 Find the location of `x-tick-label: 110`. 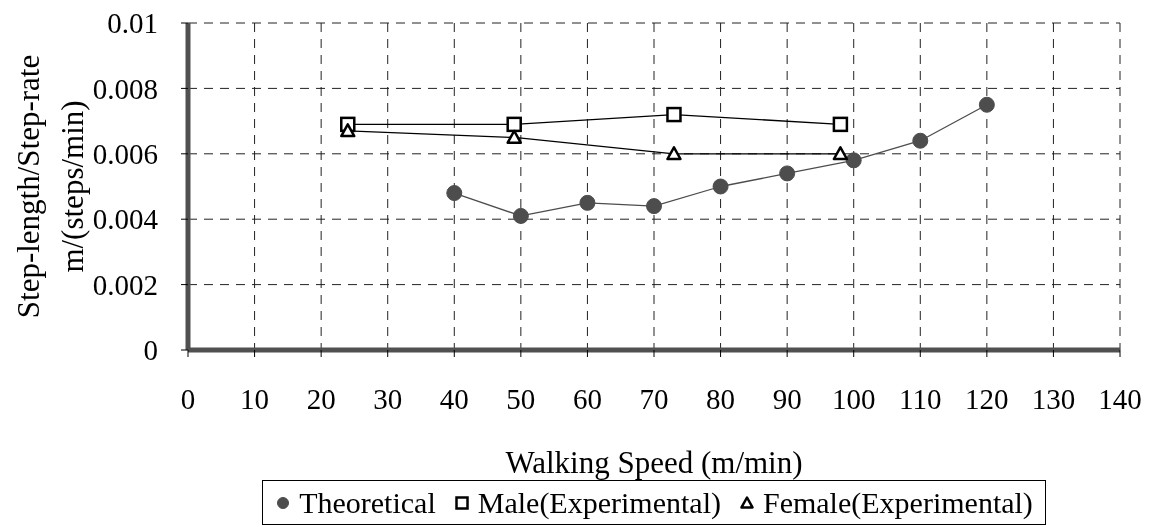

x-tick-label: 110 is located at coordinates (920, 398).